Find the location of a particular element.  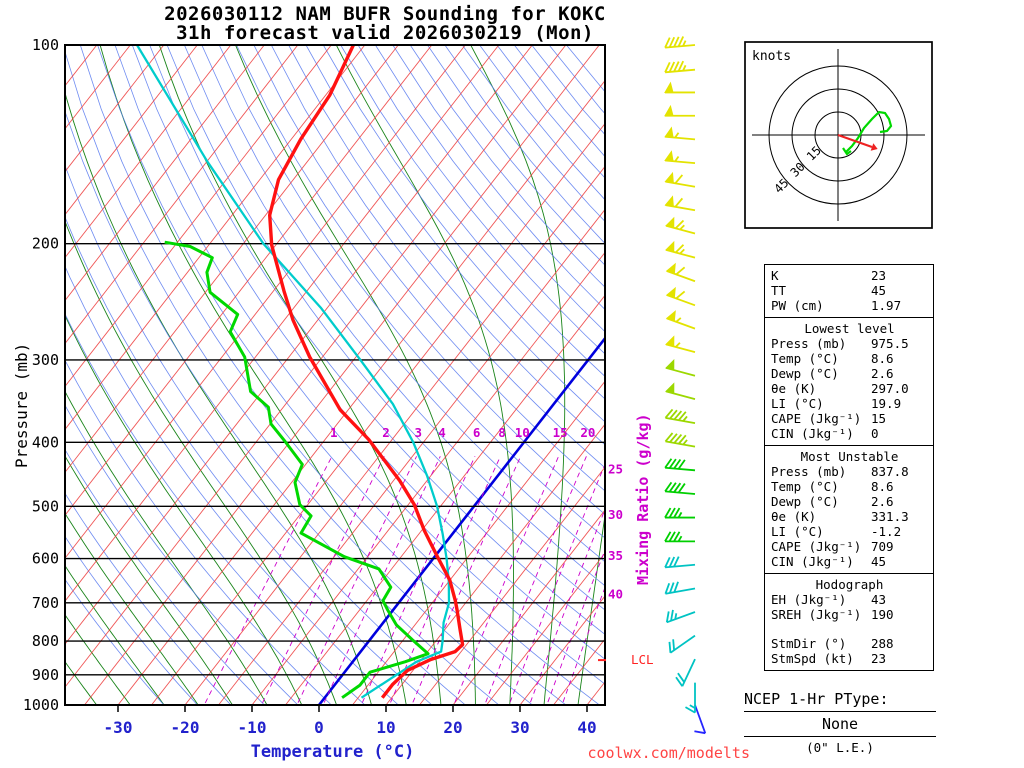

mixing-ratio-axis-title: Mixing Ratio (g/kg) is located at coordinates (643, 499).